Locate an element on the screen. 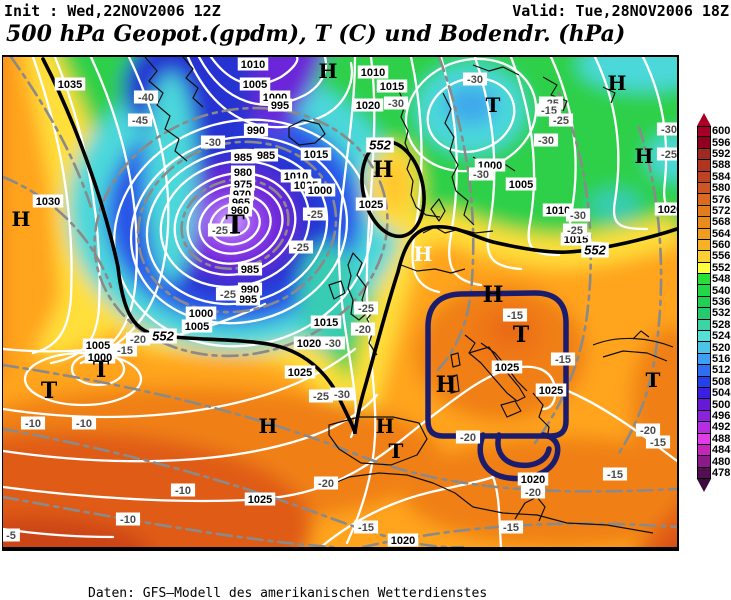 The width and height of the screenshot is (731, 600). legend-value: 536 is located at coordinates (721, 302).